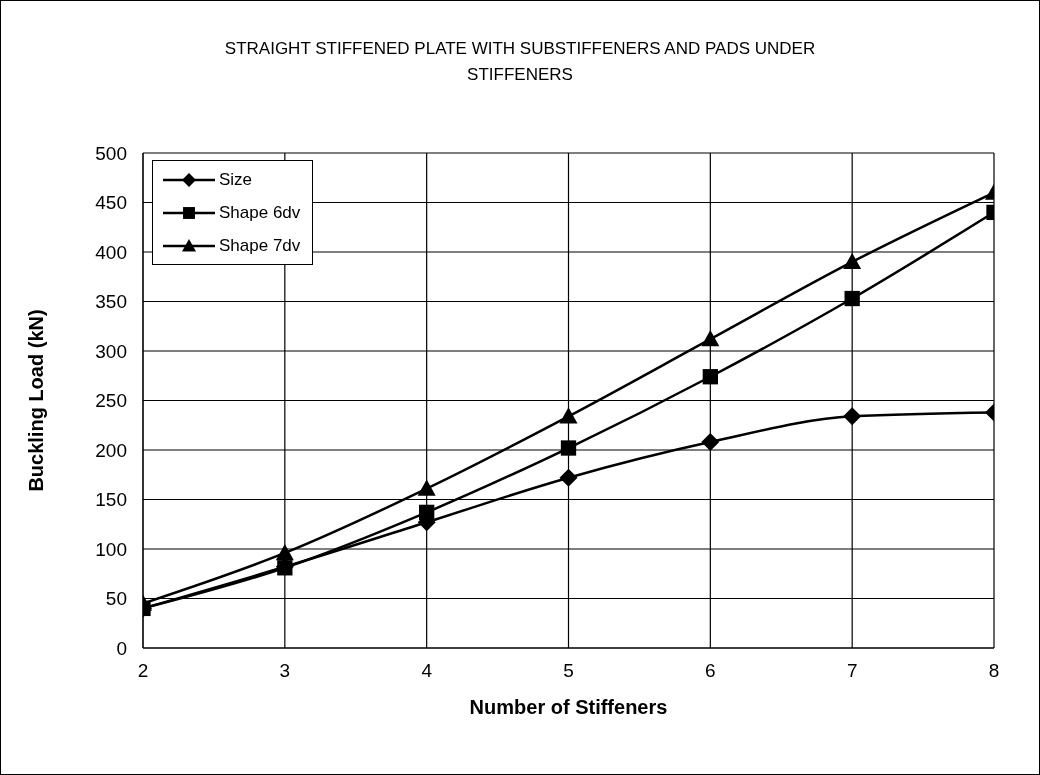 This screenshot has height=775, width=1040. I want to click on y-tick-label: 350, so click(111, 302).